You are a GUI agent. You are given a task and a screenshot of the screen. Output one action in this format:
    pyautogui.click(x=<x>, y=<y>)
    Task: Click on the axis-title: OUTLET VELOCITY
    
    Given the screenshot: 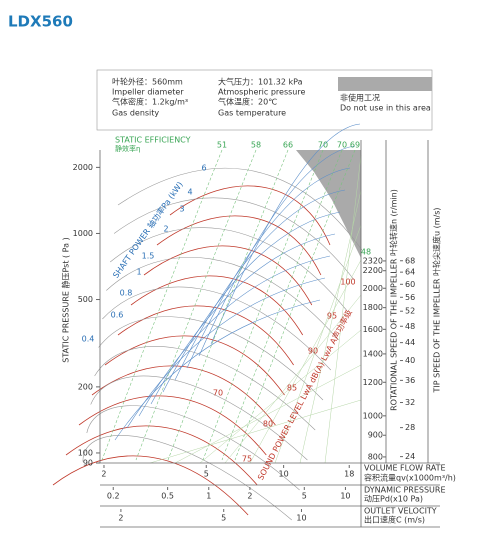 What is the action you would take?
    pyautogui.click(x=400, y=511)
    